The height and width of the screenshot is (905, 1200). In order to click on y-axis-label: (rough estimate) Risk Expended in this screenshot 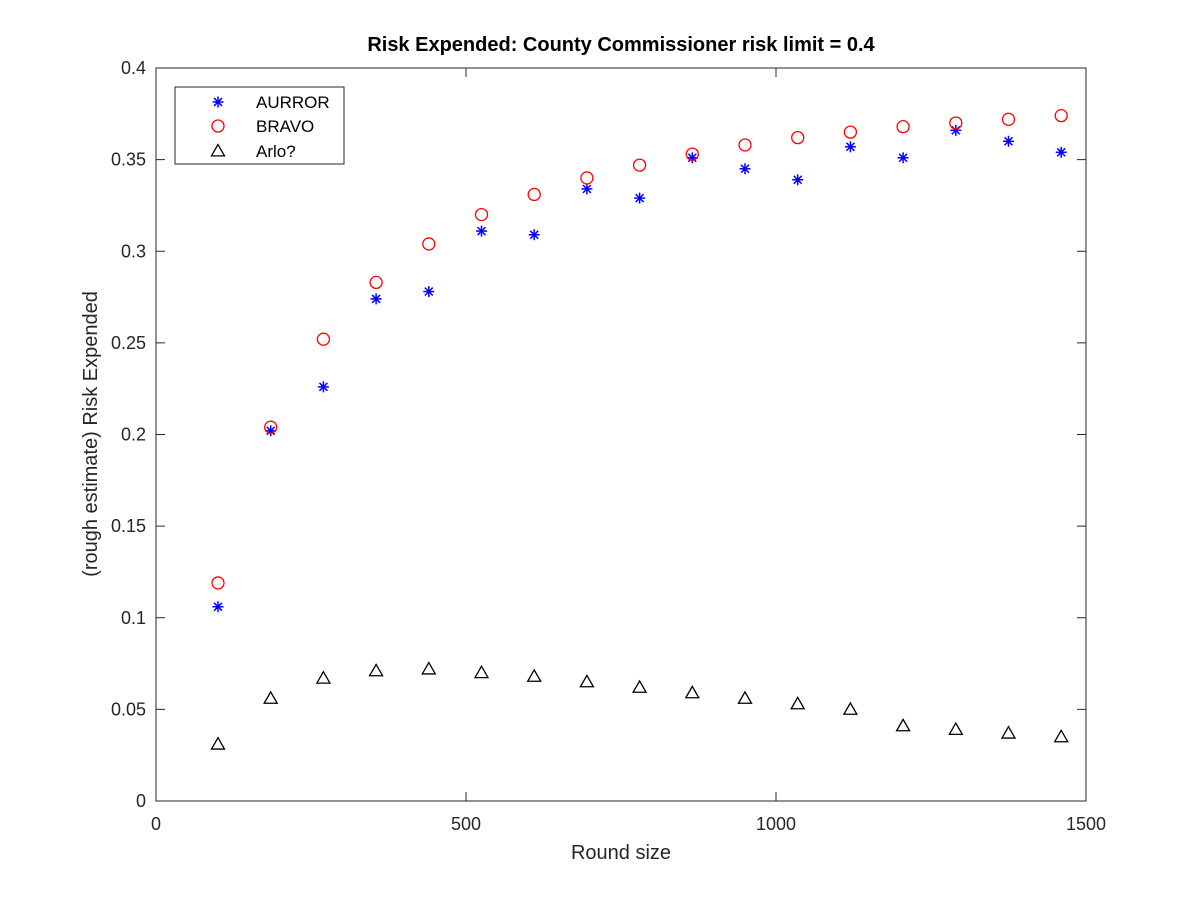, I will do `click(91, 434)`.